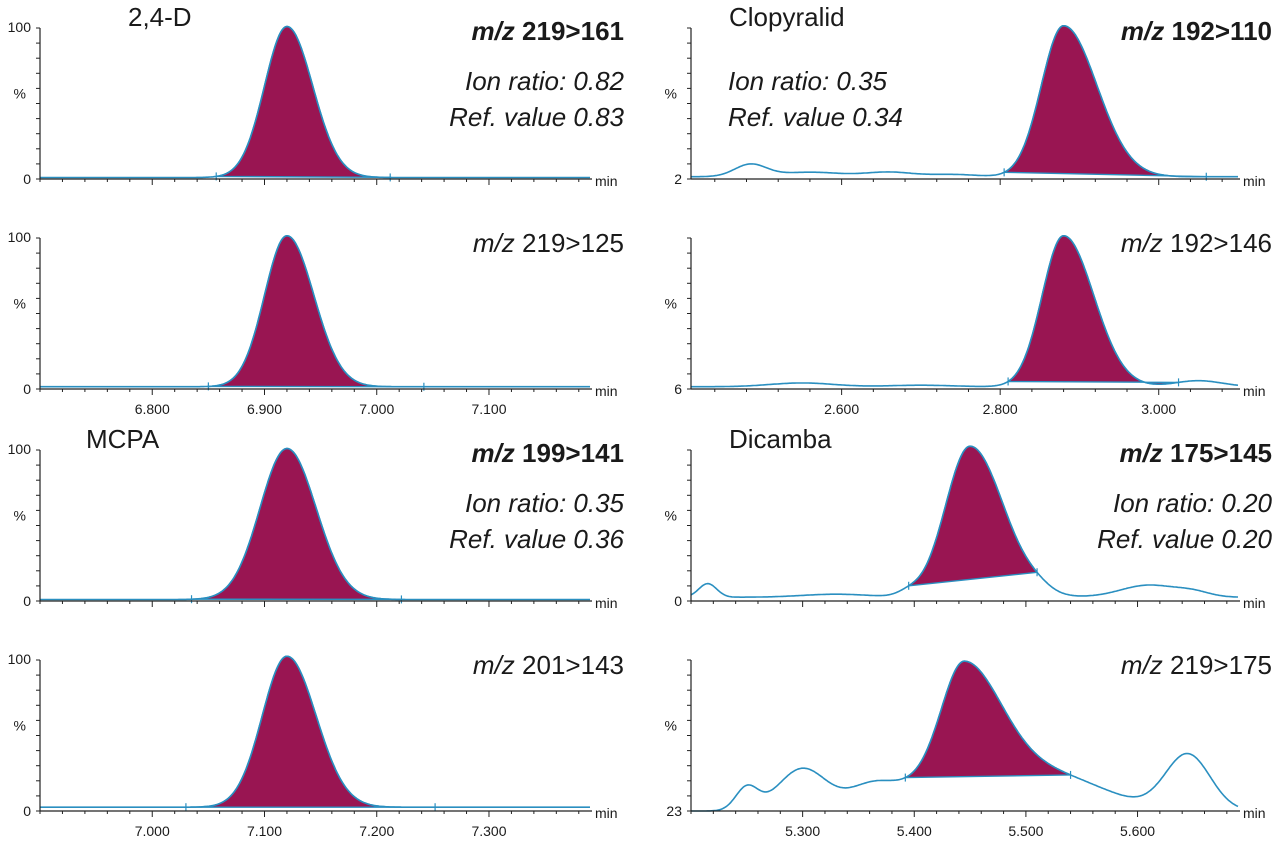 The width and height of the screenshot is (1280, 852). What do you see at coordinates (914, 831) in the screenshot?
I see `x-tick-label: 5.400` at bounding box center [914, 831].